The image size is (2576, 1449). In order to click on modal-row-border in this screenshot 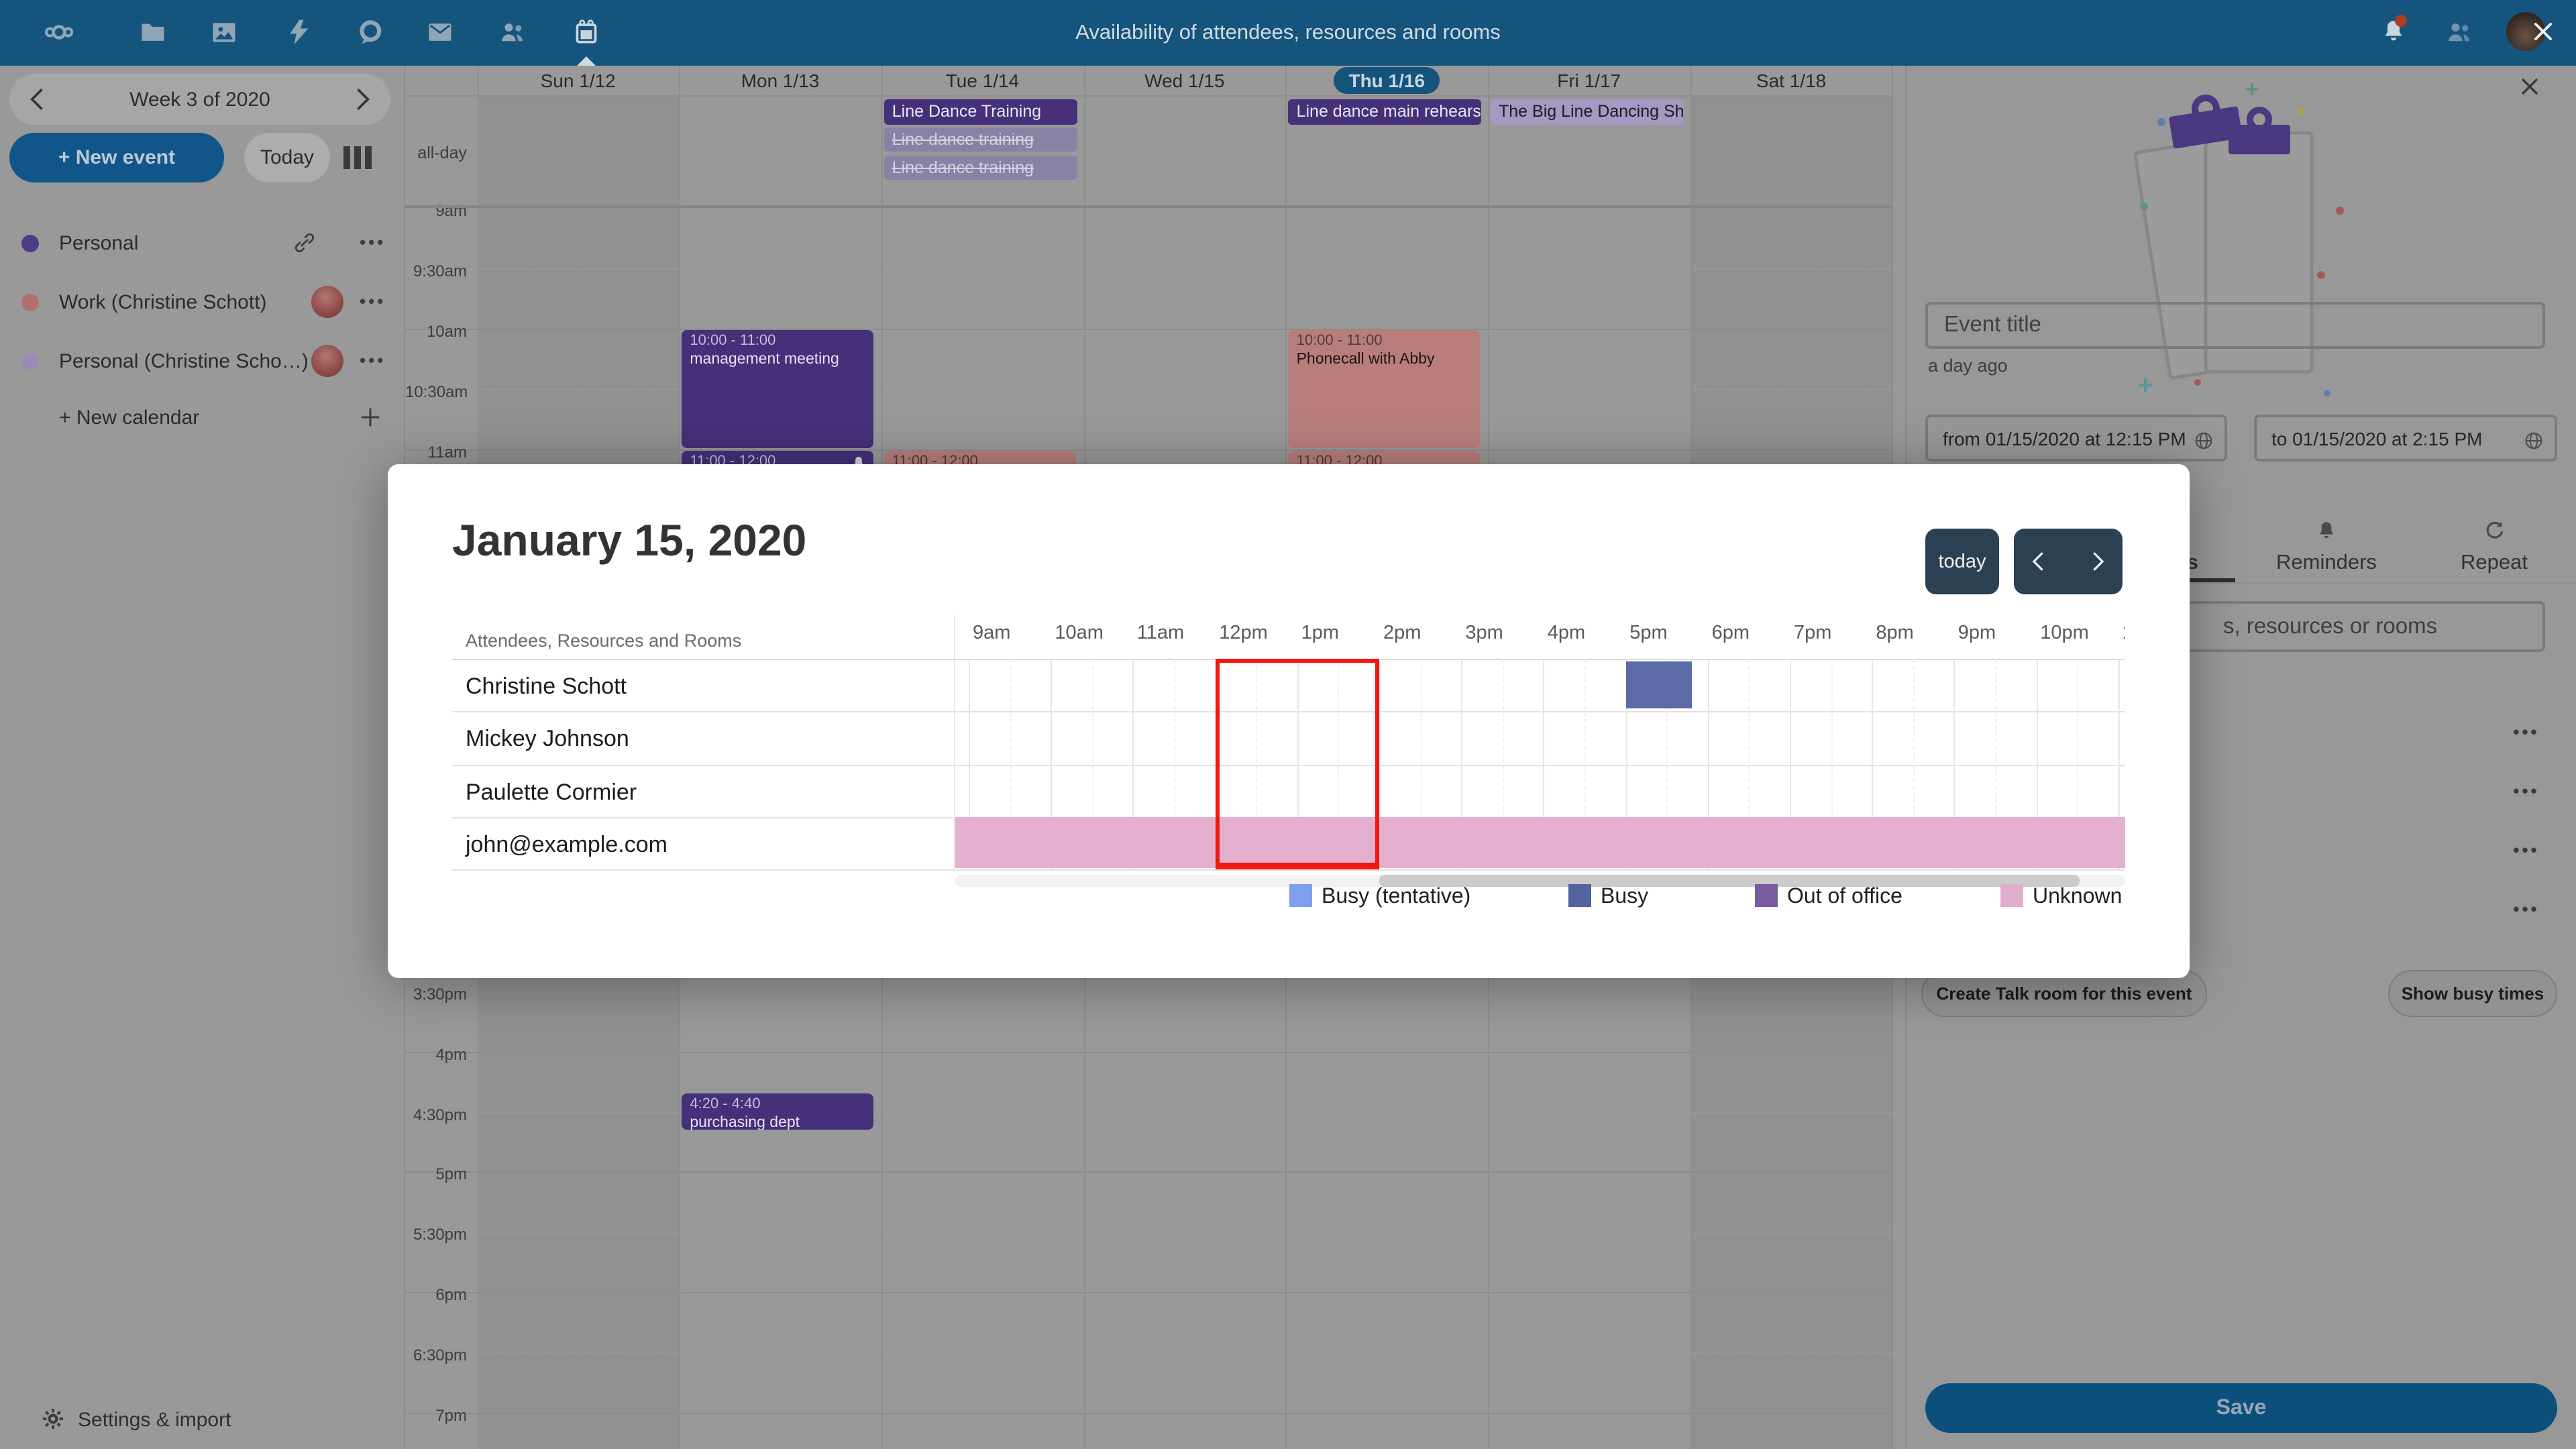, I will do `click(1288, 870)`.